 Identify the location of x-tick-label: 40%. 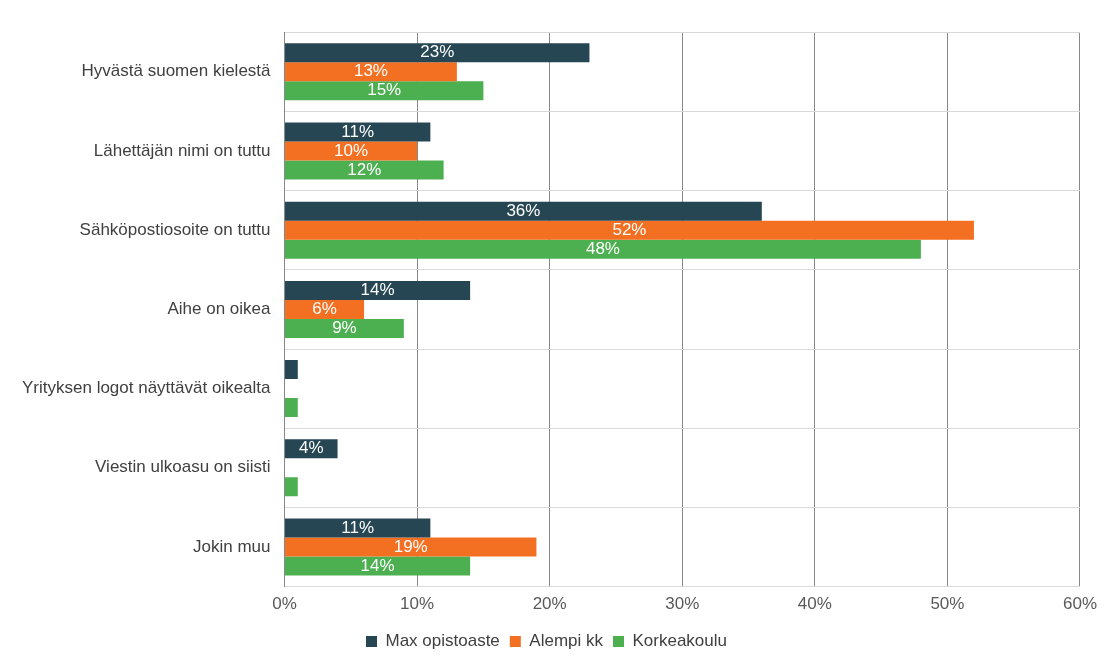
(814, 604).